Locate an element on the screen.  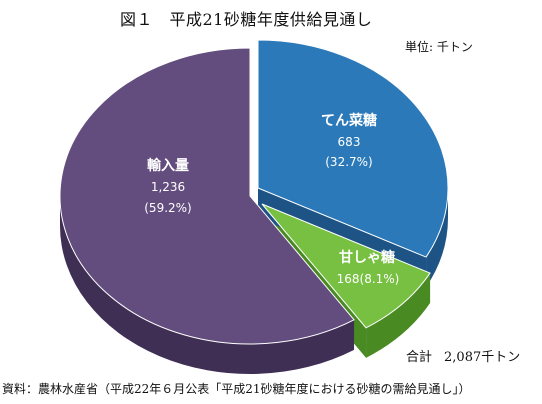
slice-percent-beet: (32.7%) is located at coordinates (348, 162).